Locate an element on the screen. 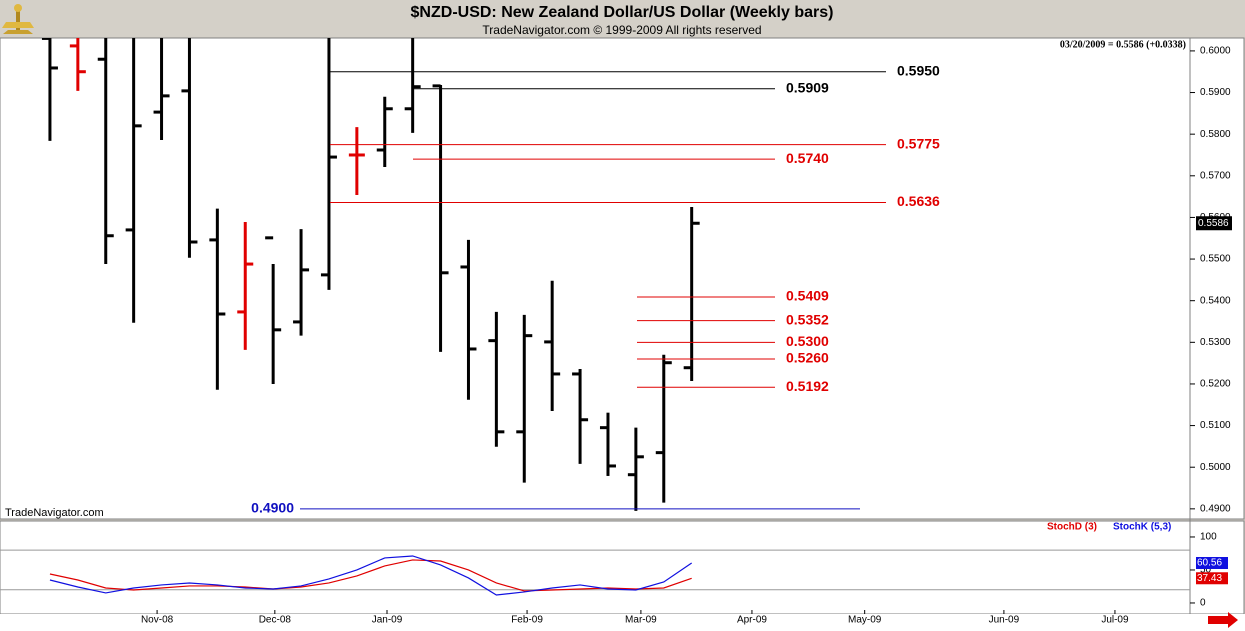 The width and height of the screenshot is (1245, 631). y-tick-label: 0.5000 is located at coordinates (1215, 467).